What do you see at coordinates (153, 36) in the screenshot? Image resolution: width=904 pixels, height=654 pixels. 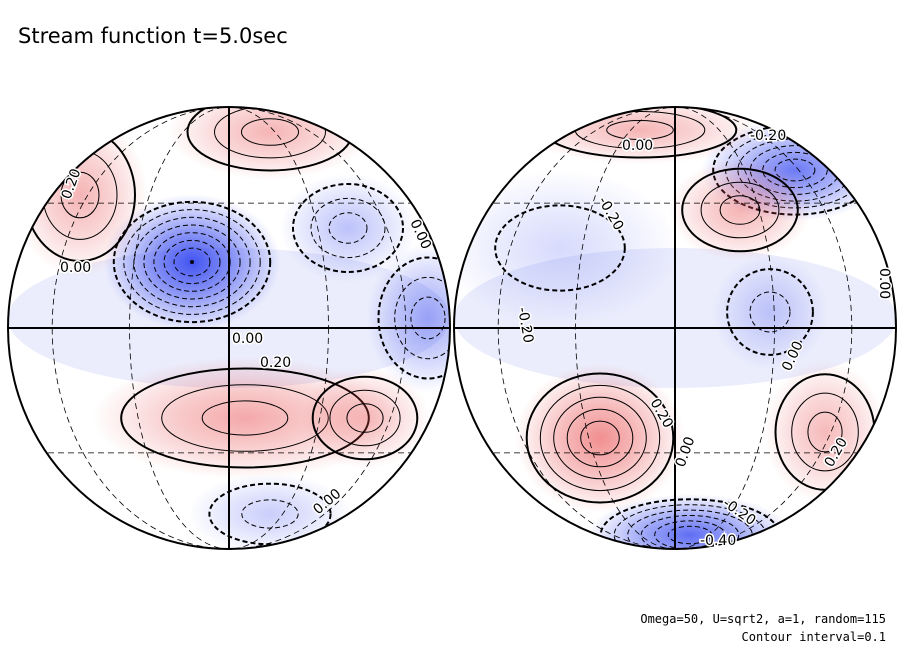 I see `chart-title: Stream function t=5.0sec` at bounding box center [153, 36].